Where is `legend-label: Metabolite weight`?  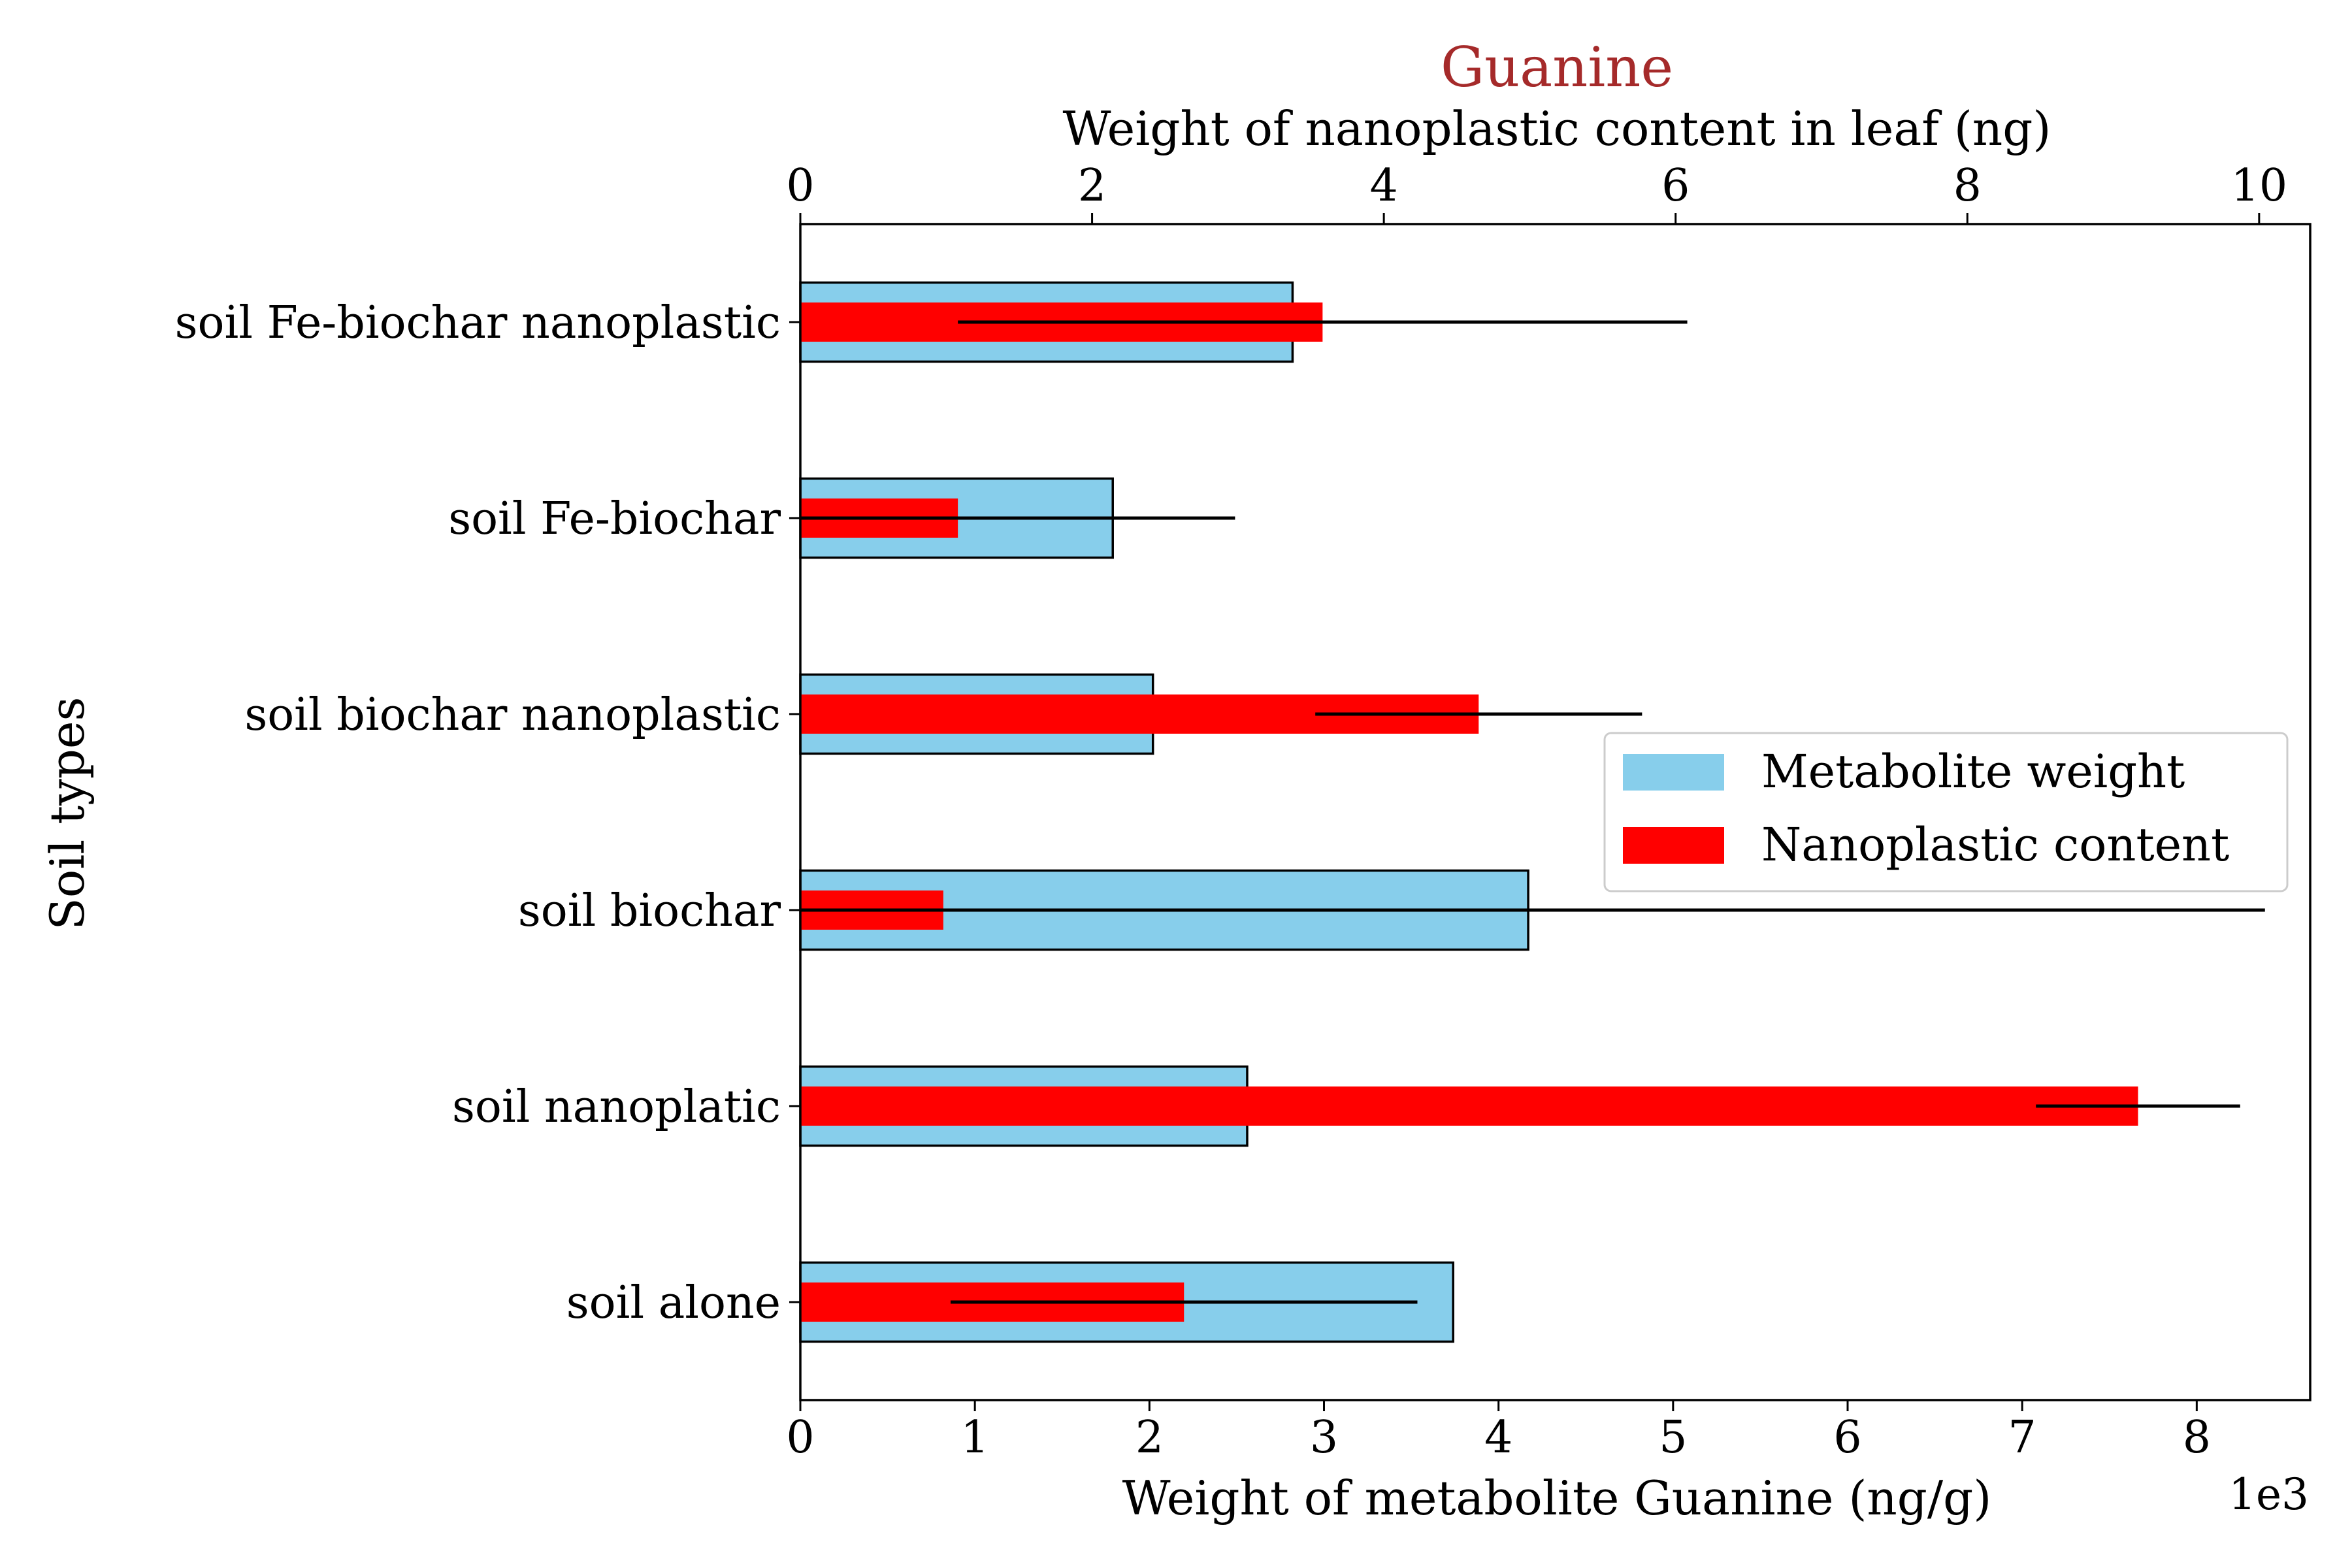 legend-label: Metabolite weight is located at coordinates (1973, 771).